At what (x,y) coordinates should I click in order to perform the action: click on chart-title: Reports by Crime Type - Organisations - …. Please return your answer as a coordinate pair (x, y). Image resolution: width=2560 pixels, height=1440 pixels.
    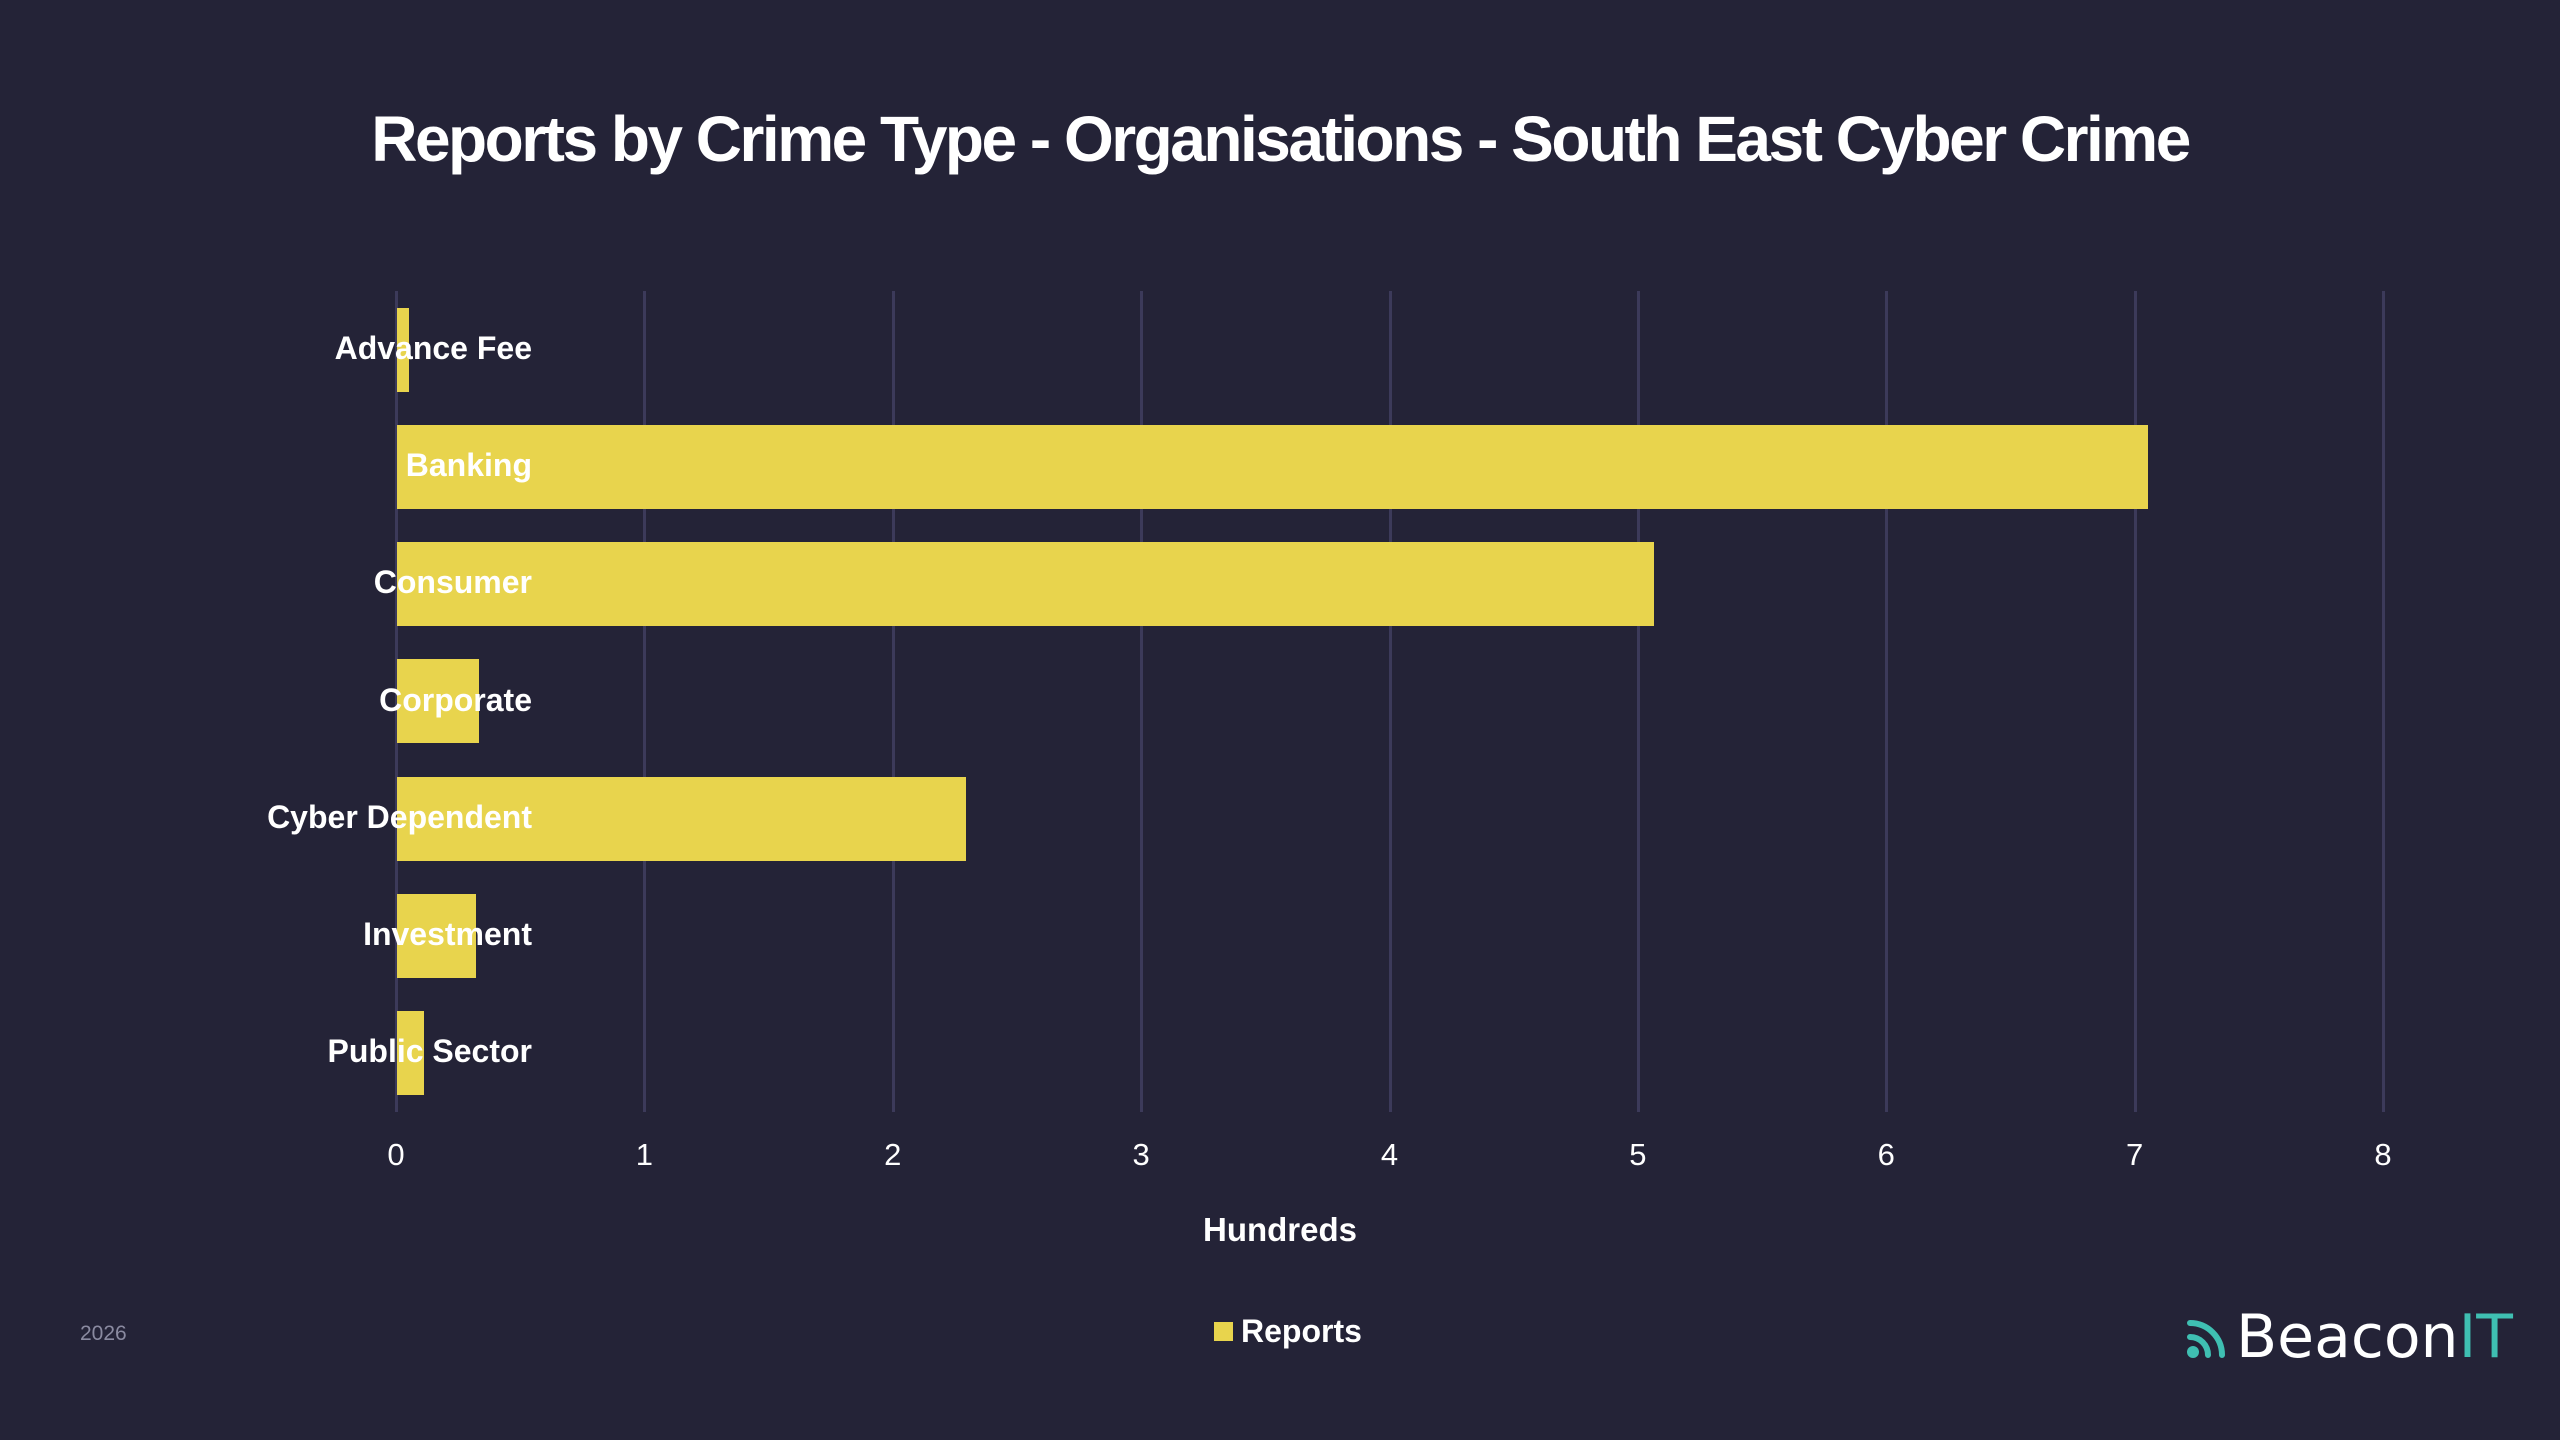
    Looking at the image, I should click on (1281, 139).